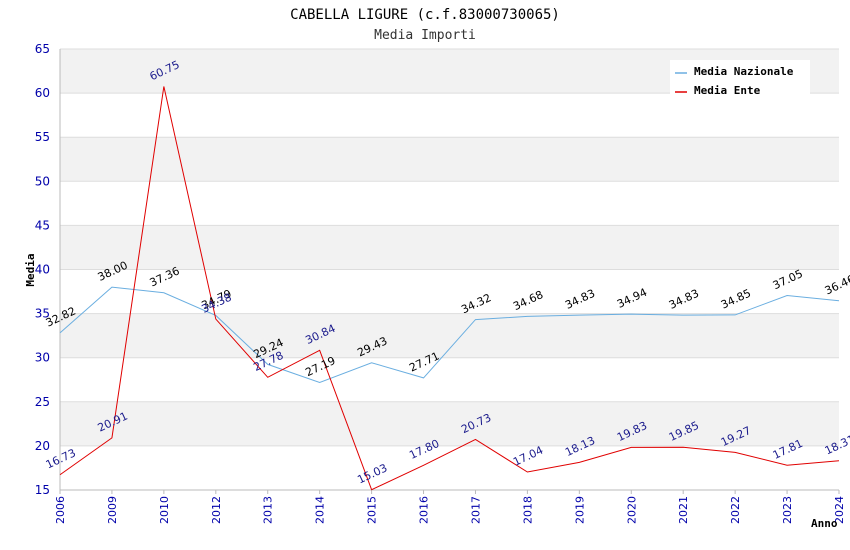 The width and height of the screenshot is (850, 550). Describe the element at coordinates (632, 298) in the screenshot. I see `data-label-nazionale: 34.94` at that location.